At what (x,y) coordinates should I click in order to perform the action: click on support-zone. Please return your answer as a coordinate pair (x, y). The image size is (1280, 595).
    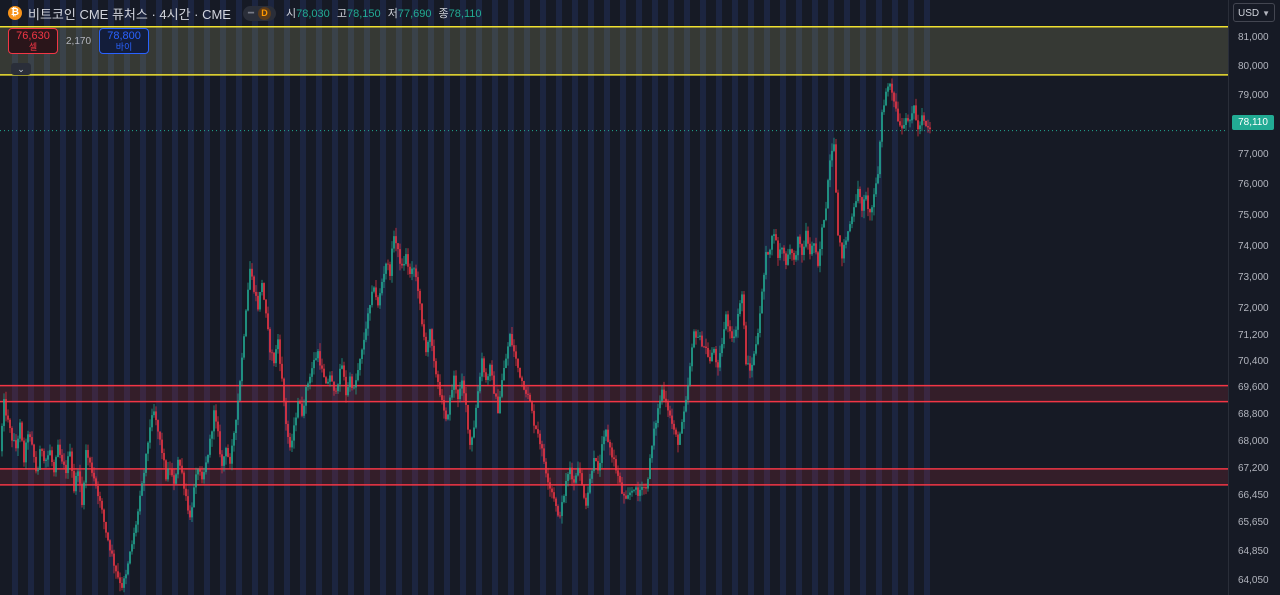
    Looking at the image, I should click on (614, 476).